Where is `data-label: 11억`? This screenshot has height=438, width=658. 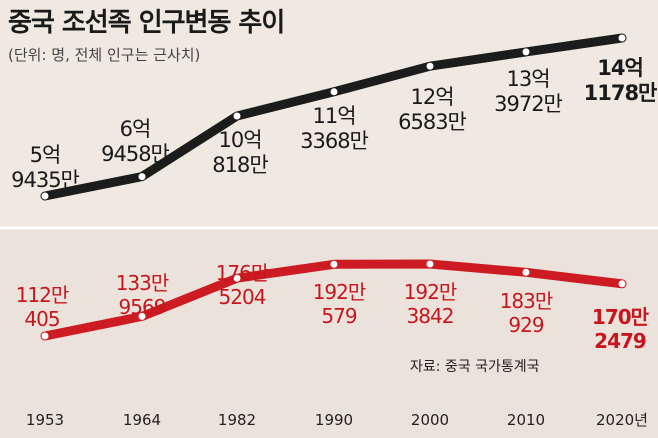
data-label: 11억 is located at coordinates (333, 116).